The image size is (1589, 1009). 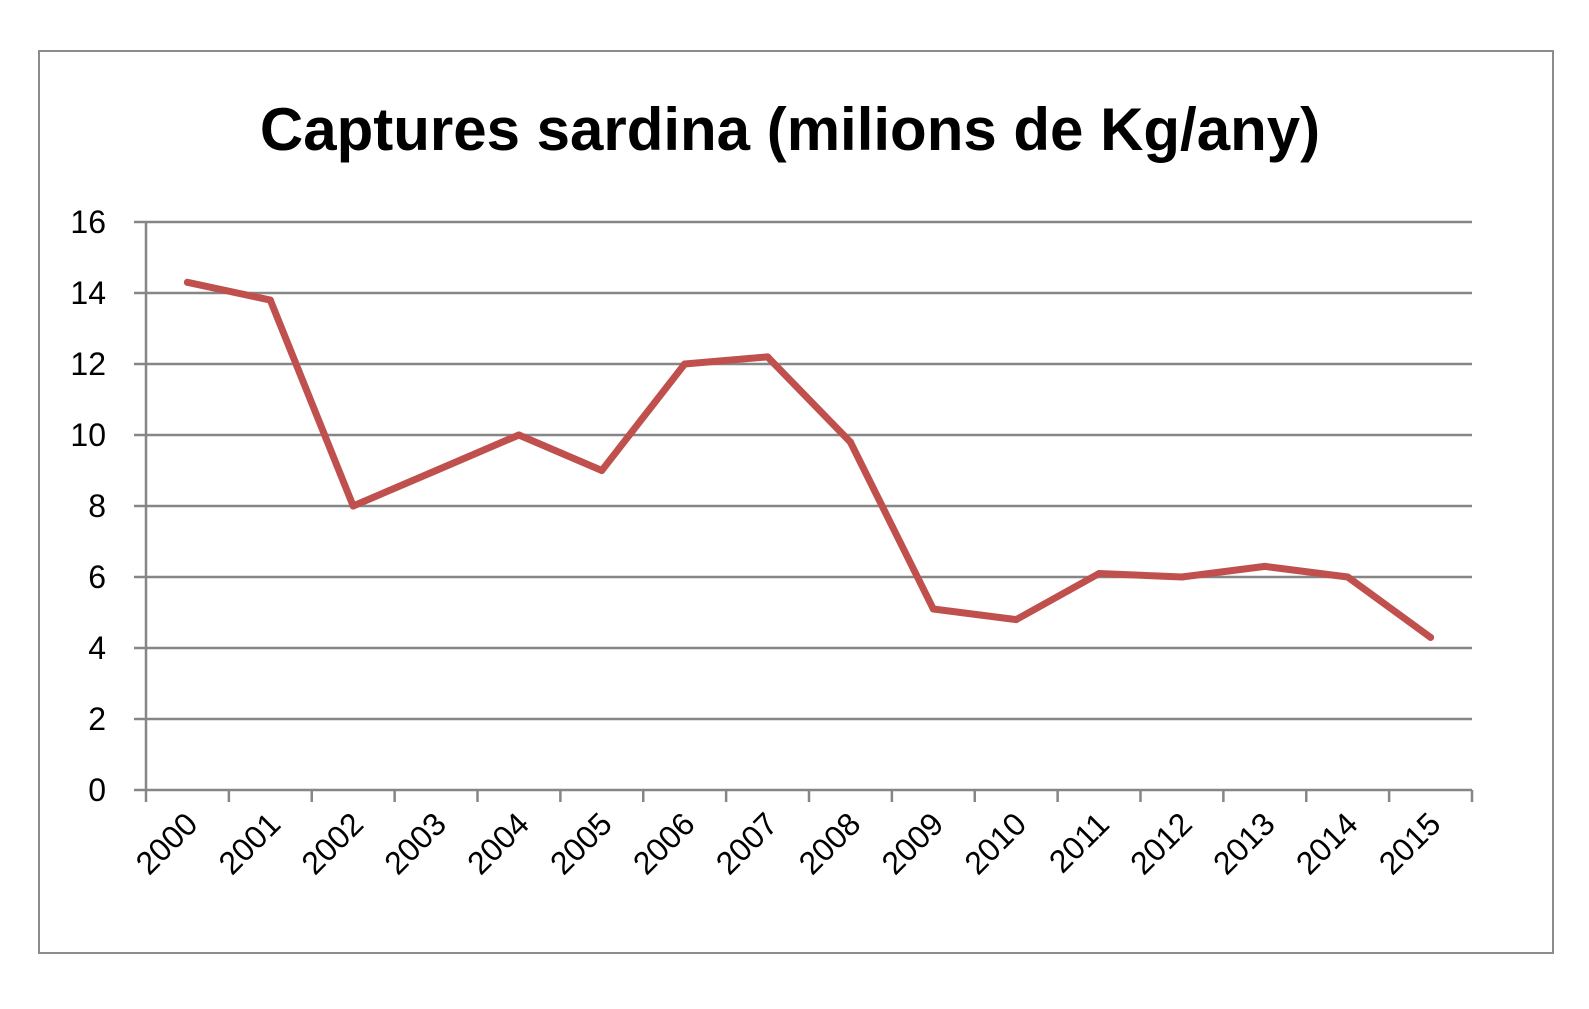 I want to click on data-point-2007, so click(x=768, y=357).